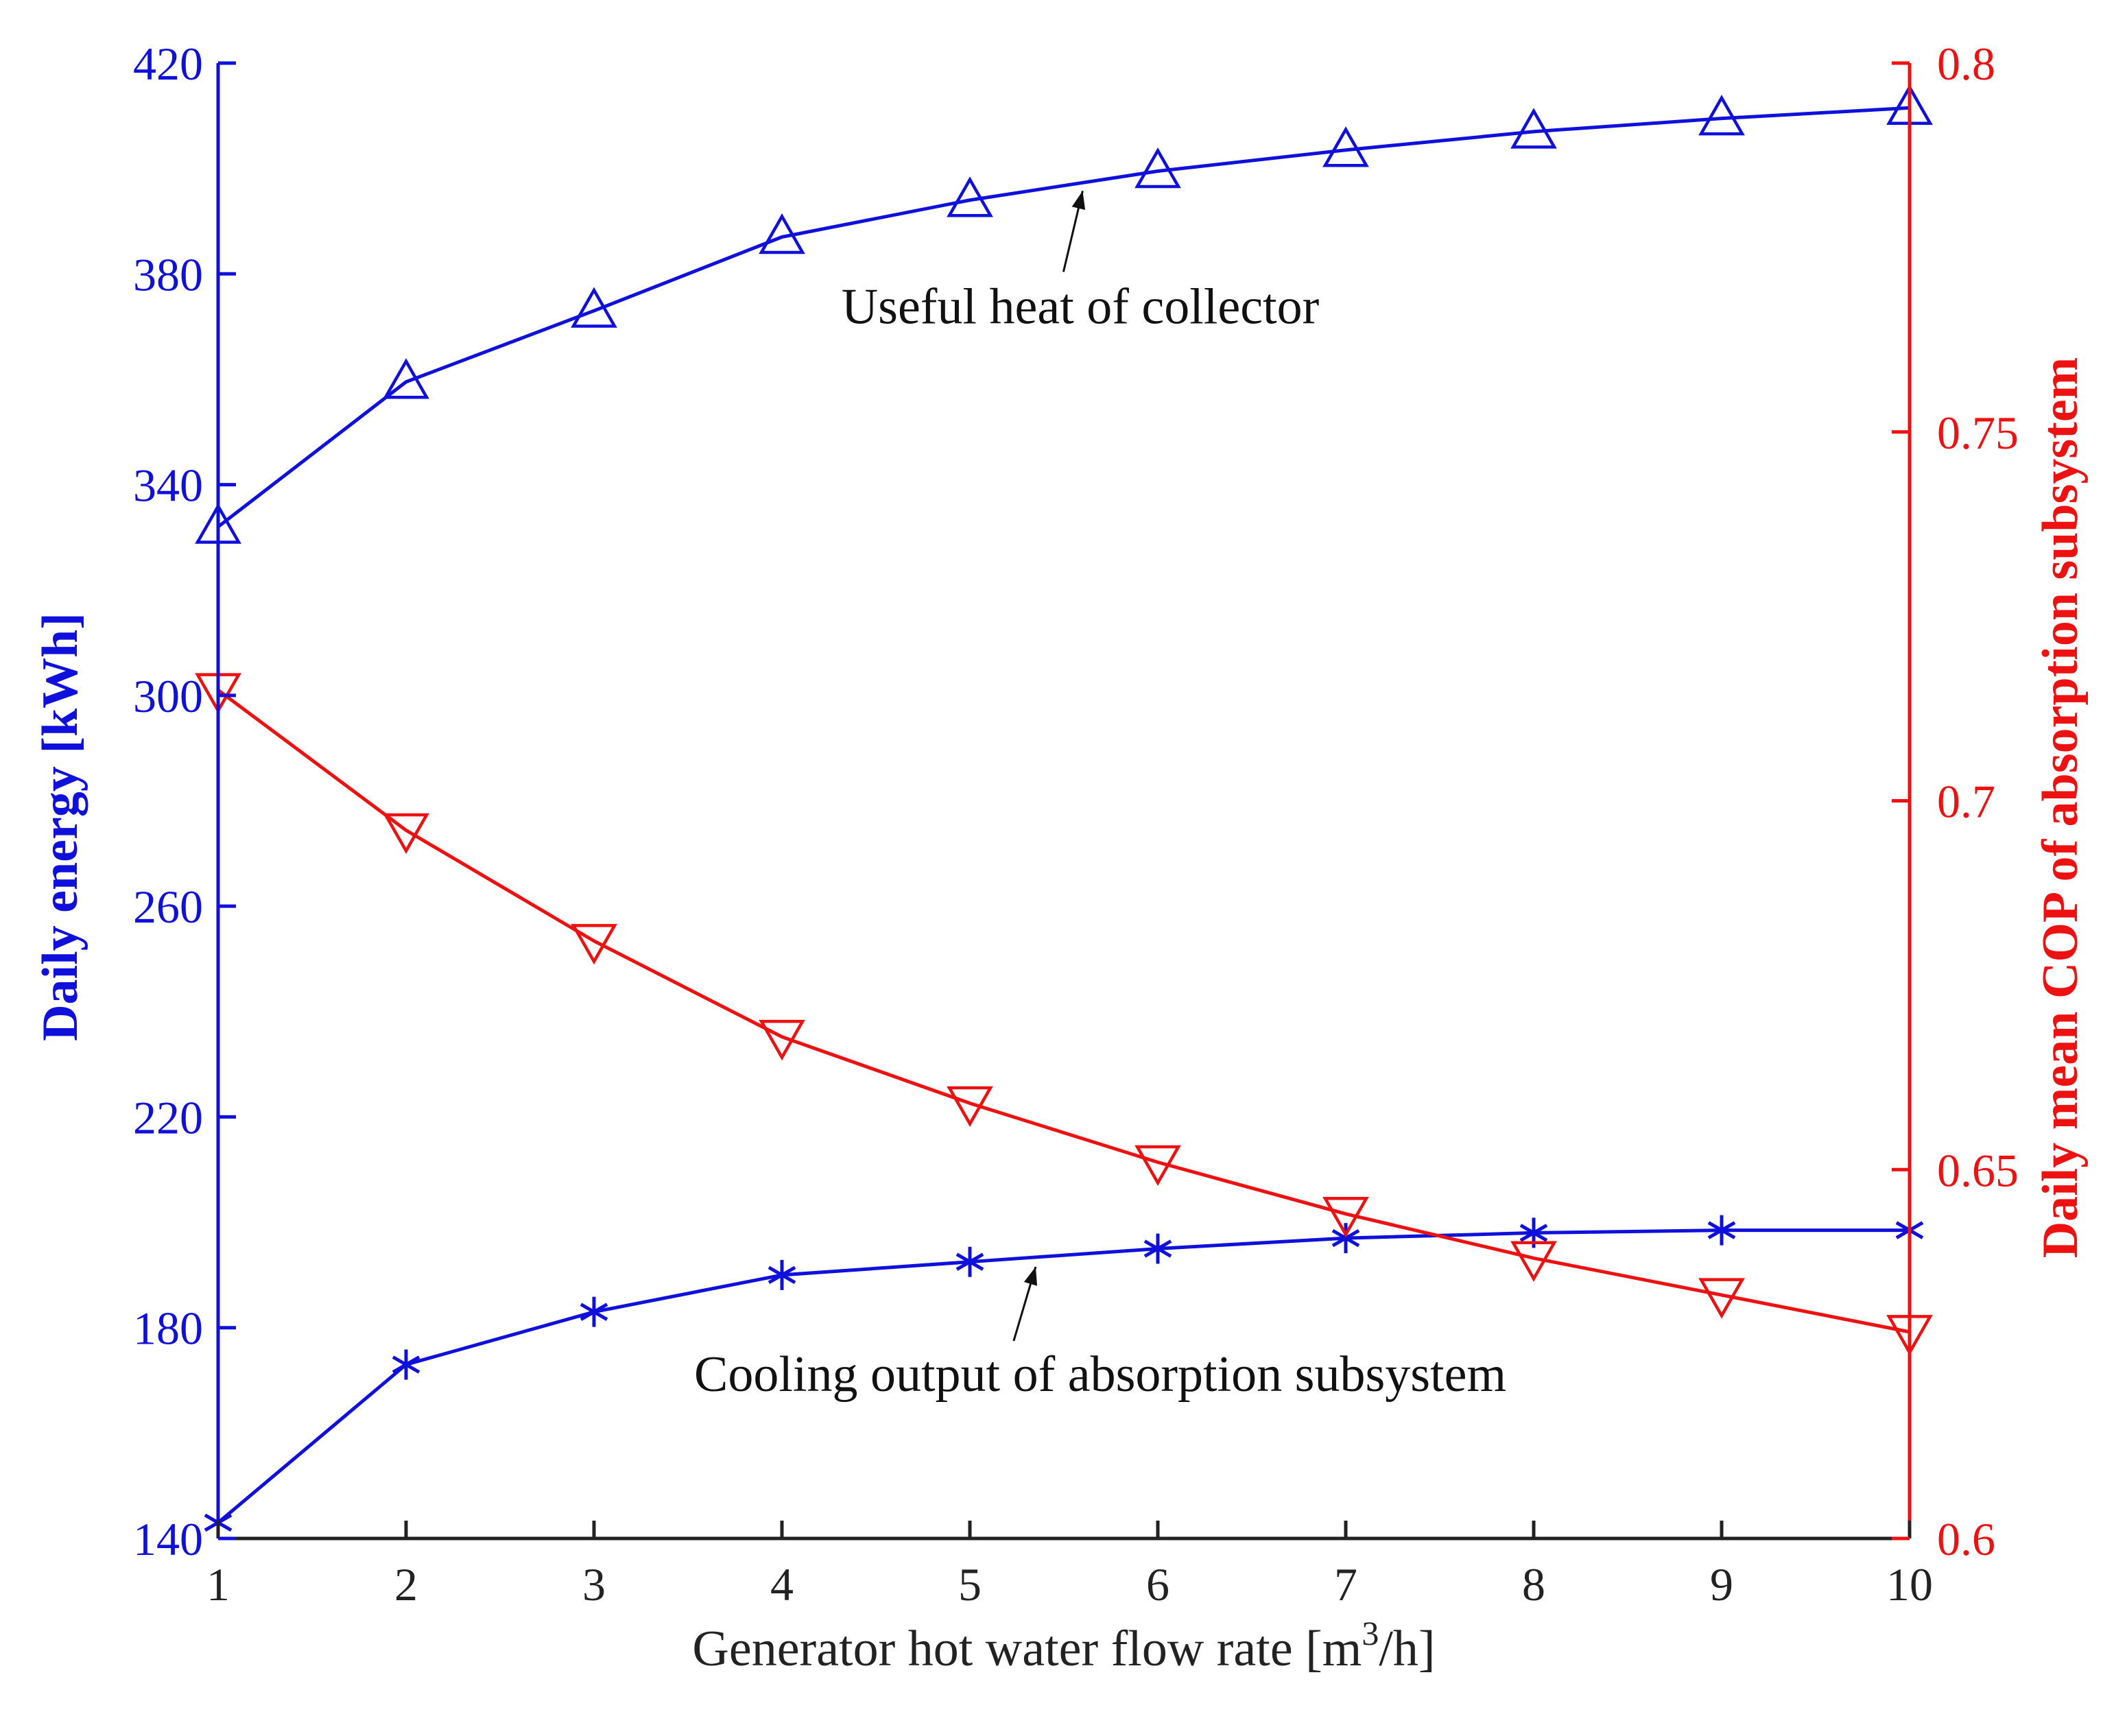  Describe the element at coordinates (168, 696) in the screenshot. I see `left-y-tick-label: 300` at that location.